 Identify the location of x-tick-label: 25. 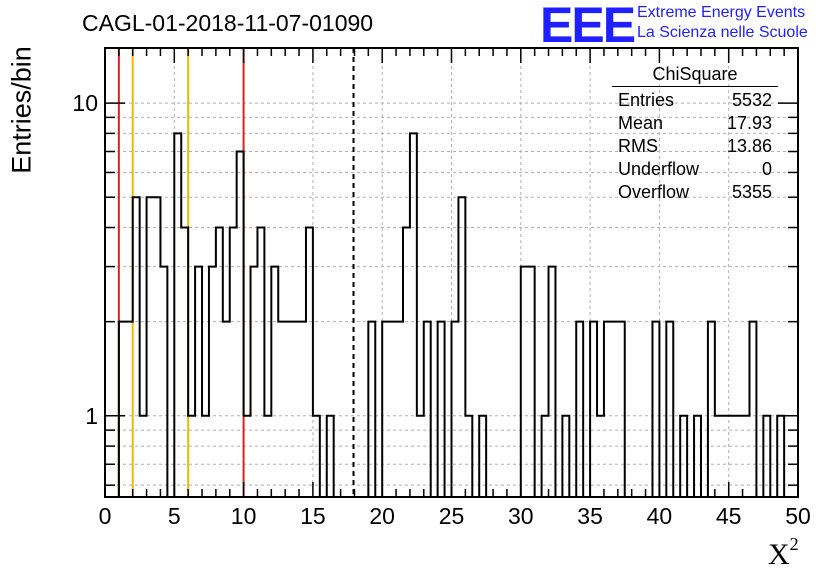
(452, 516).